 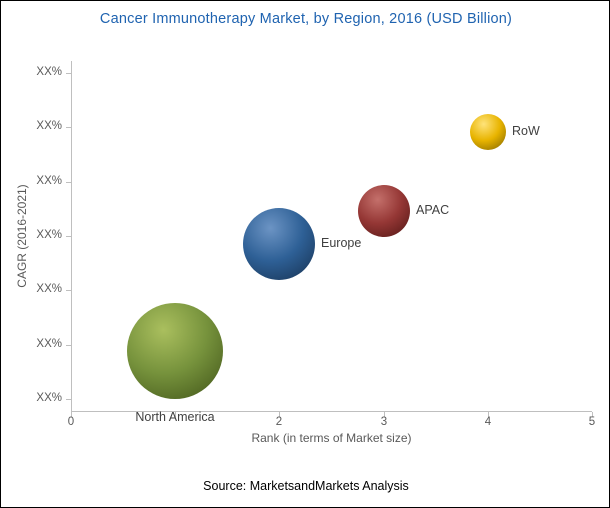 I want to click on x-tick-label: 0, so click(x=71, y=422).